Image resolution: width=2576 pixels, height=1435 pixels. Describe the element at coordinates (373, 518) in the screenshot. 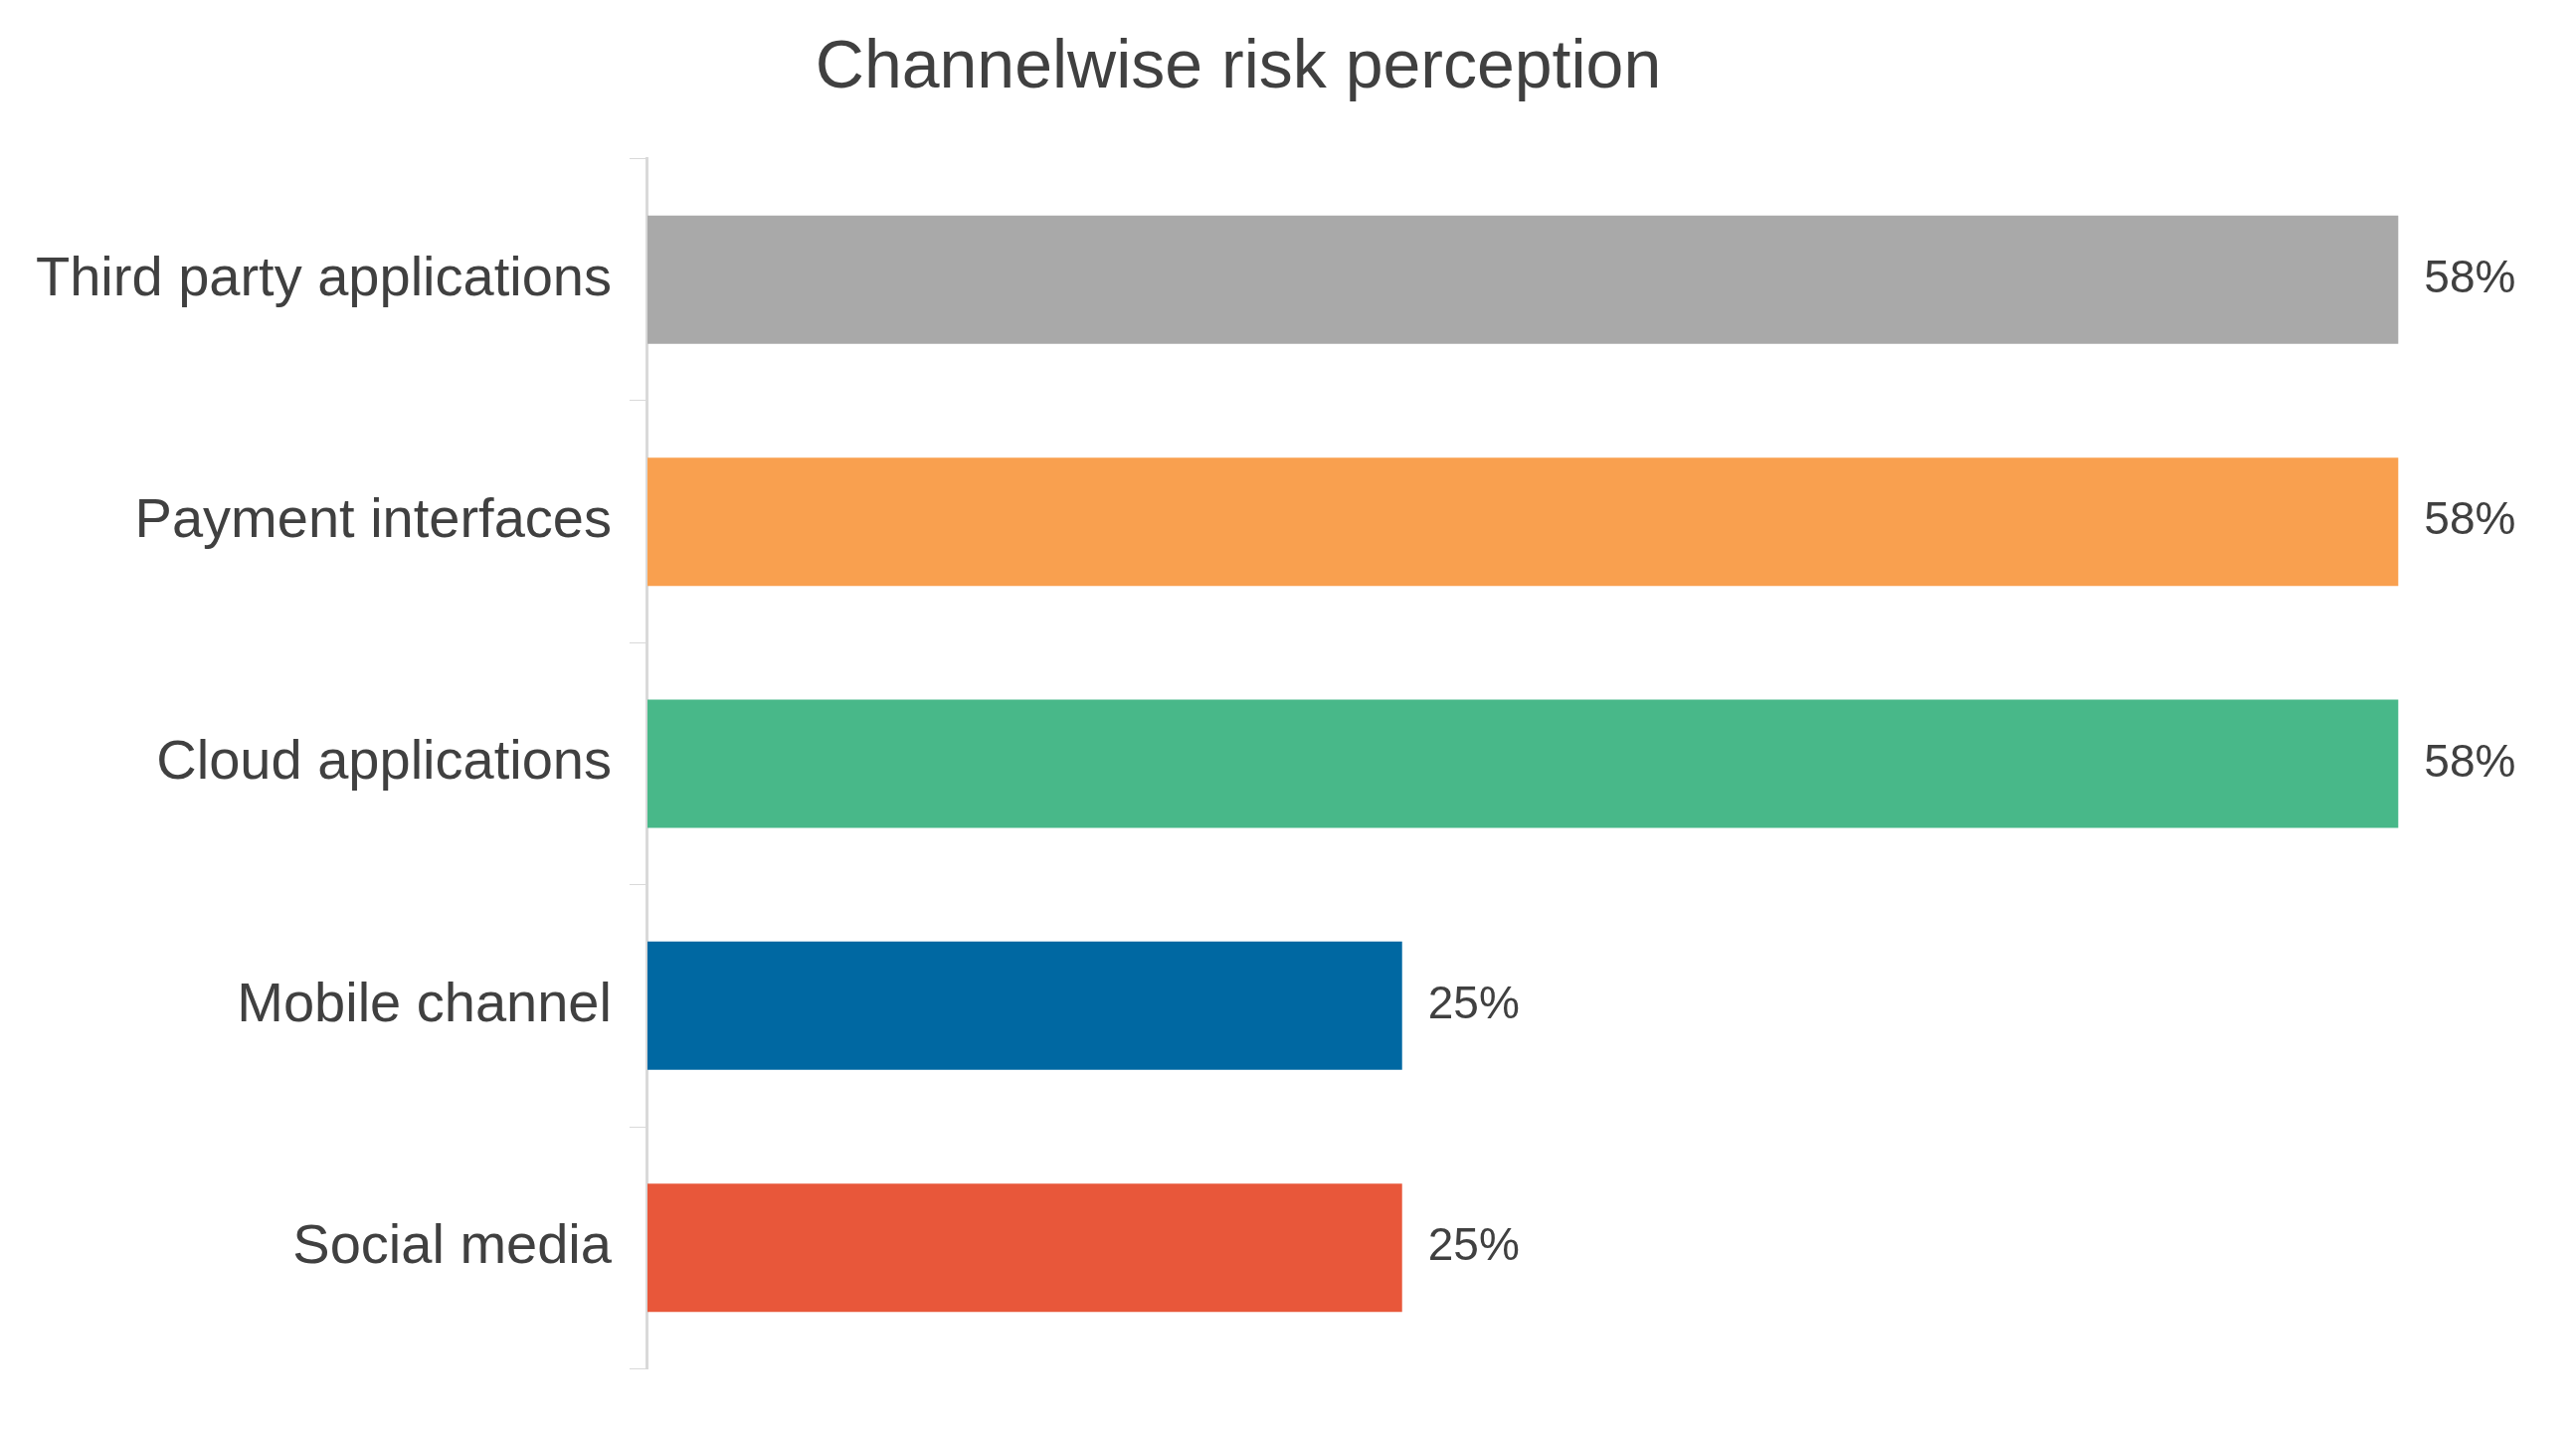

I see `y-tick-label: Payment interfaces` at that location.